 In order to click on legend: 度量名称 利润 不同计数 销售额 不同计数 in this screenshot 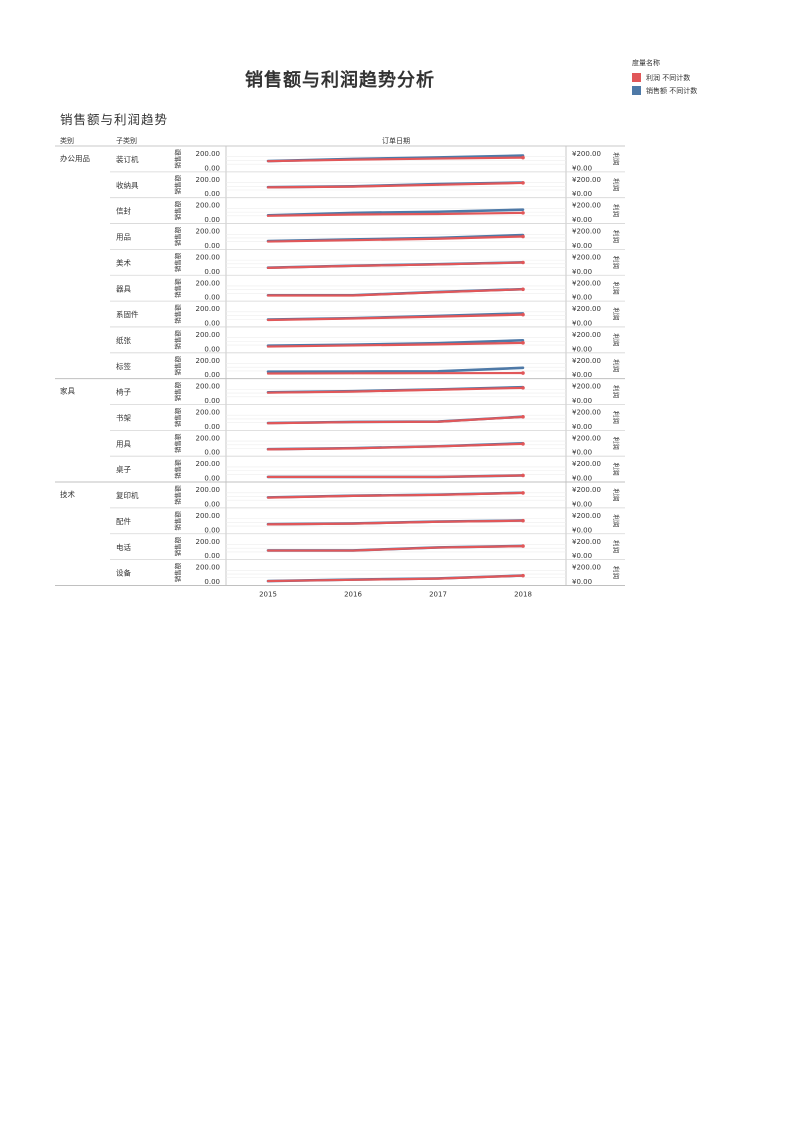, I will do `click(664, 77)`.